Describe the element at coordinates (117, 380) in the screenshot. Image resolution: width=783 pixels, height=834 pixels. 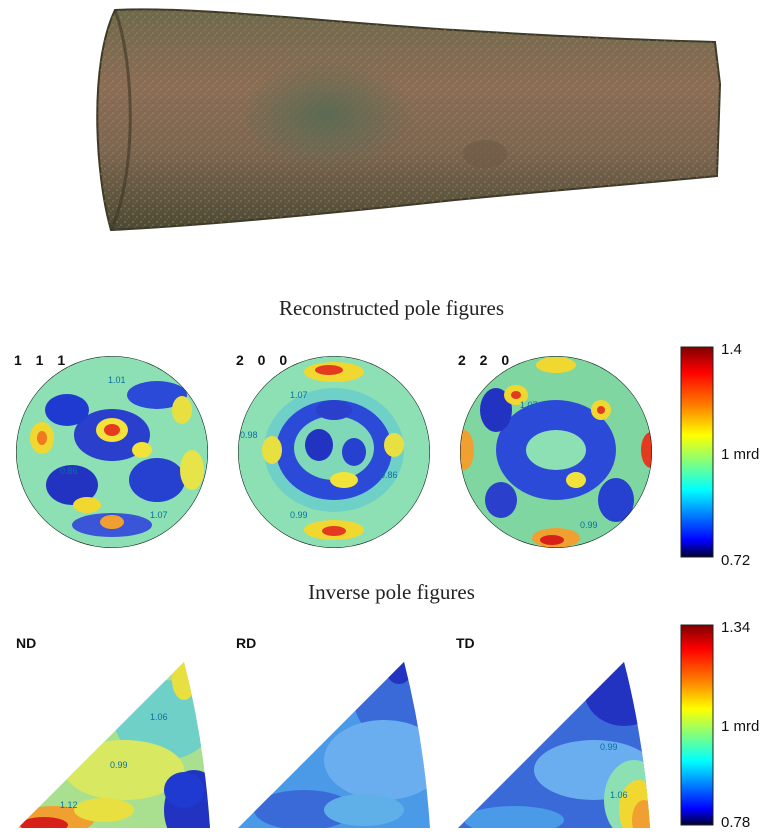
I see `pf111-contour-label-0: 1.01` at that location.